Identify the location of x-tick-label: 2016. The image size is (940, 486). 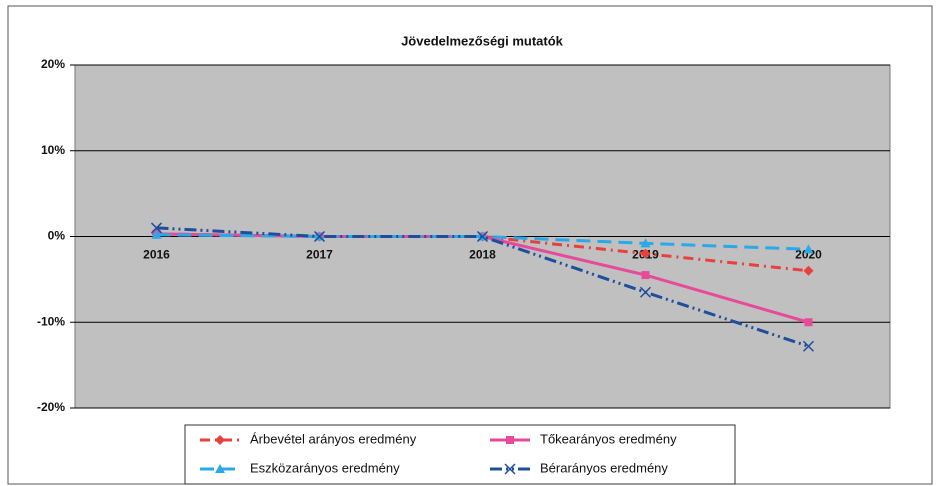
(156, 255).